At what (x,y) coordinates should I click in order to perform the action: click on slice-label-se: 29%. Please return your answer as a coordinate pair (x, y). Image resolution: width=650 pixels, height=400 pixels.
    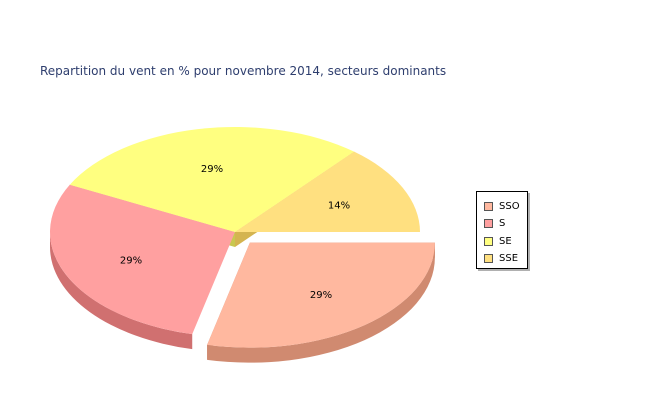
    Looking at the image, I should click on (212, 169).